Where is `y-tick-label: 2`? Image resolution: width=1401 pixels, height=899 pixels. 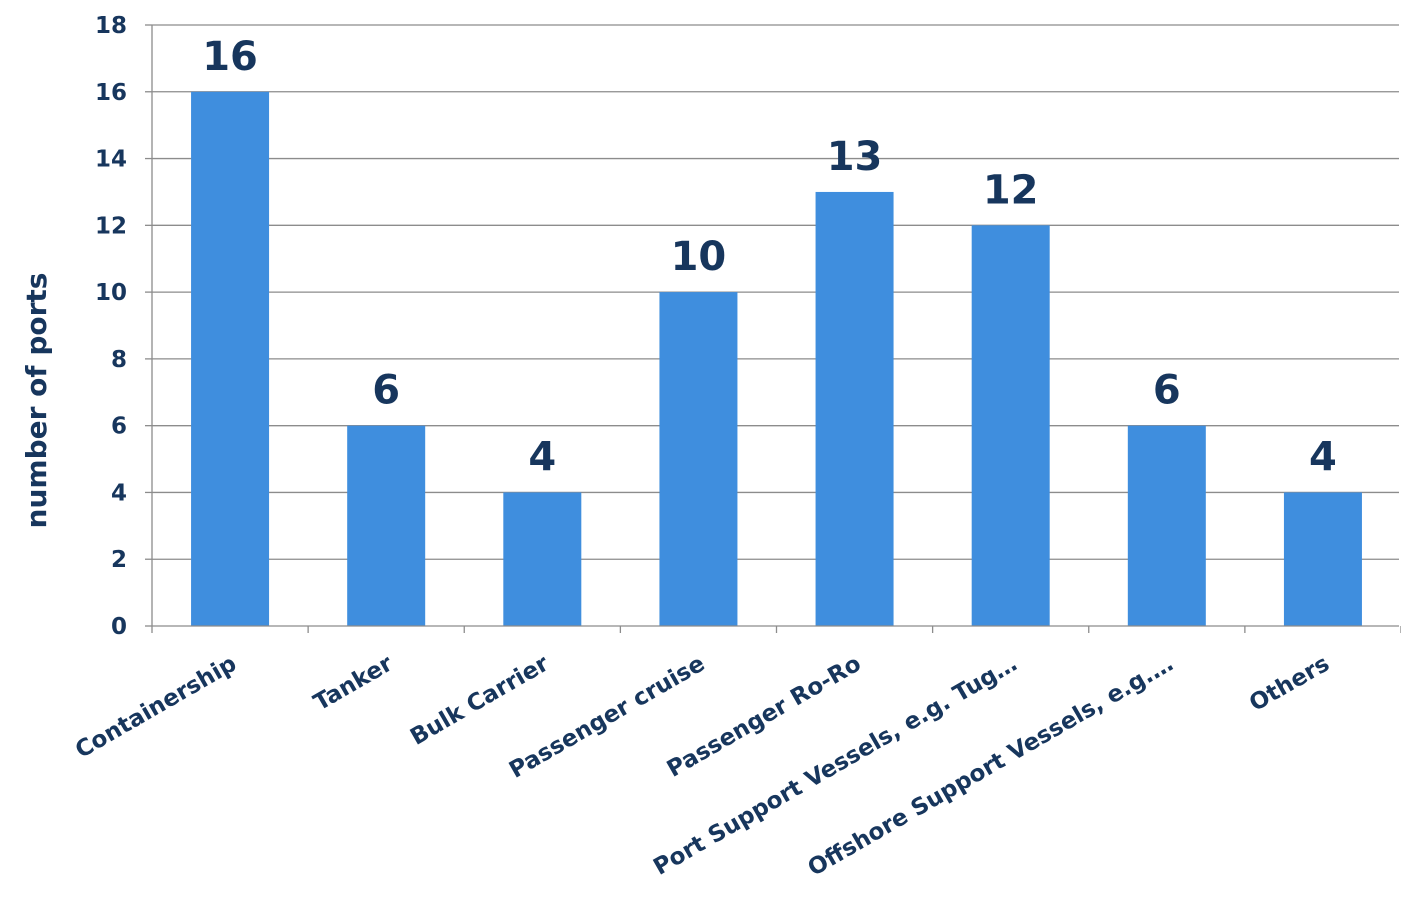 y-tick-label: 2 is located at coordinates (119, 560).